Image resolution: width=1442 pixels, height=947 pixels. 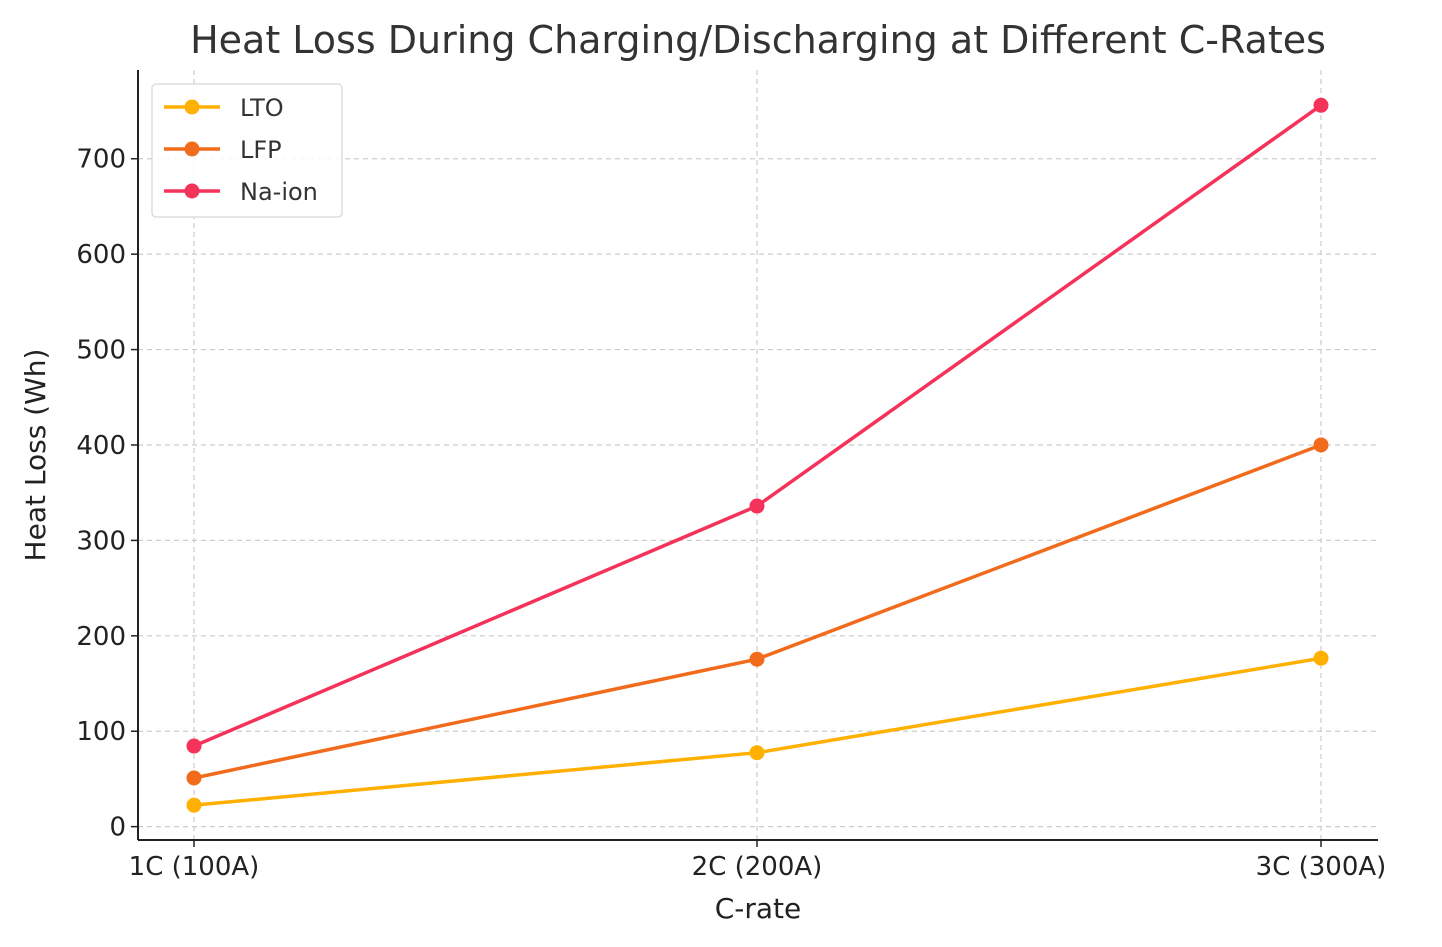 What do you see at coordinates (262, 108) in the screenshot?
I see `legend-label: LTO` at bounding box center [262, 108].